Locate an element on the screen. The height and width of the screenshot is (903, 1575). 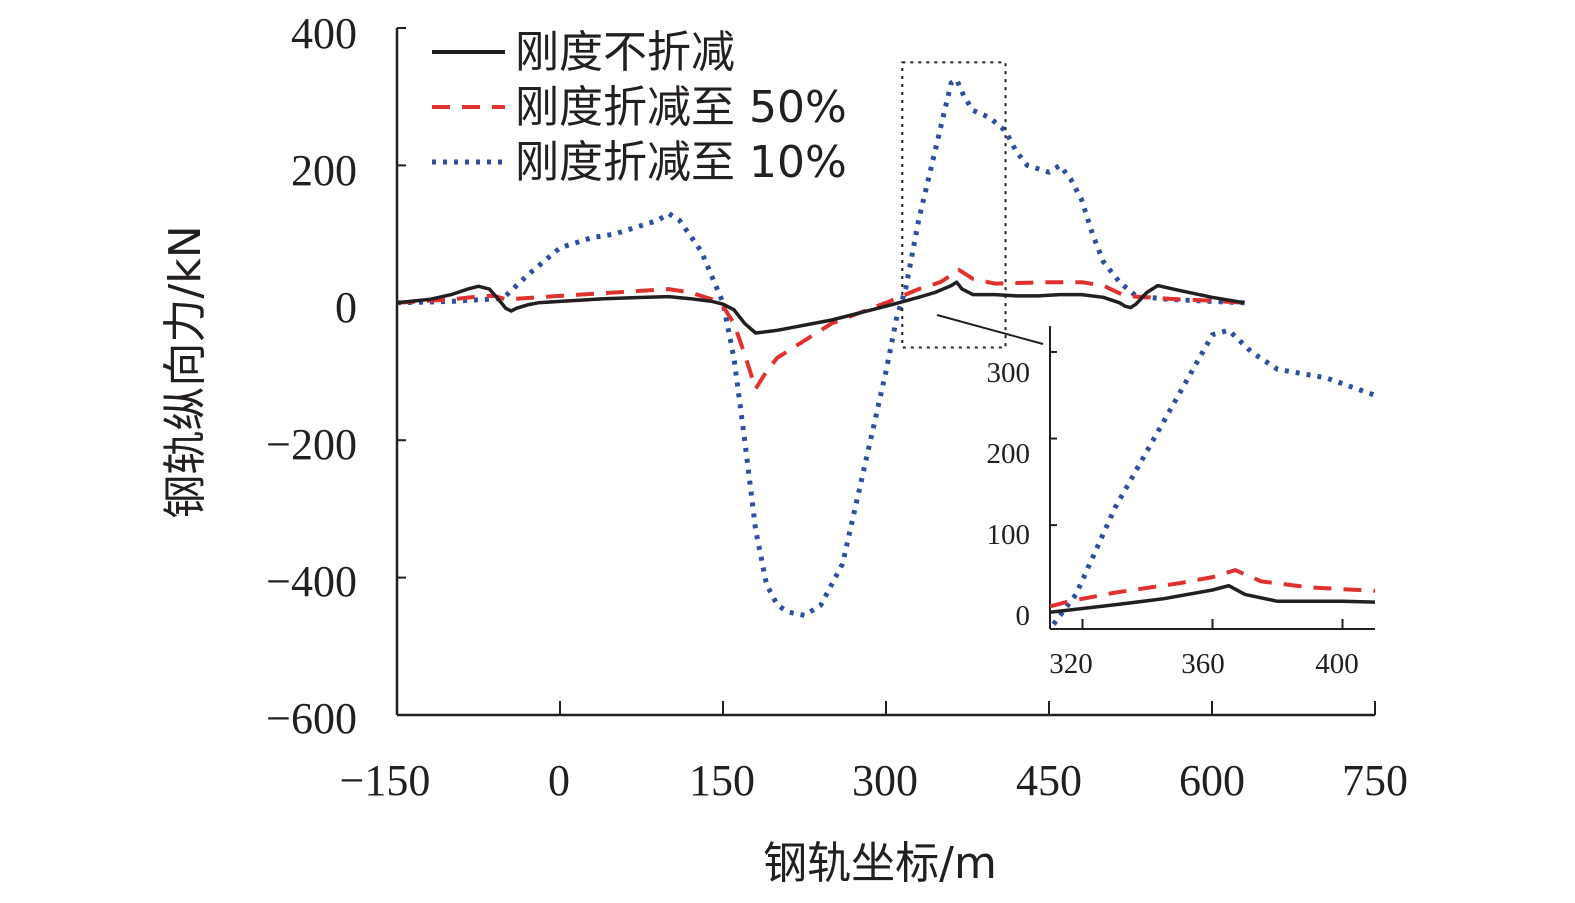
y-tick-label: 400 is located at coordinates (324, 33).